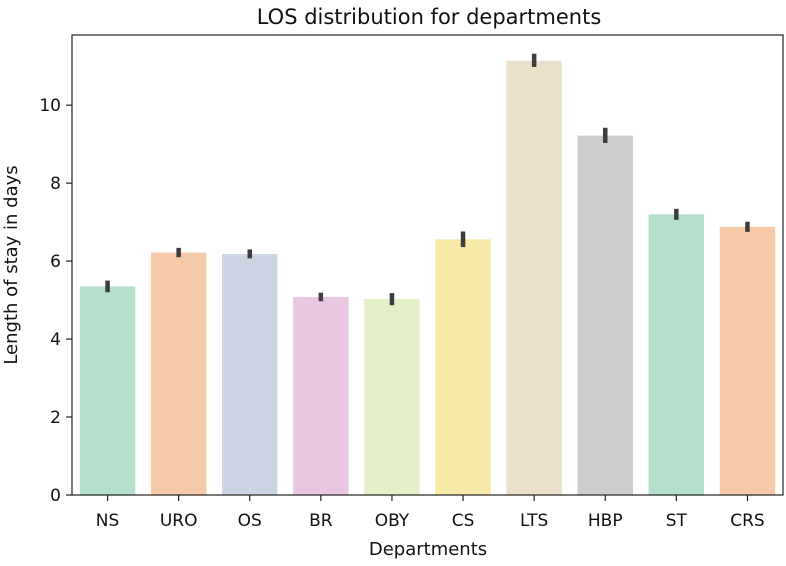  I want to click on bar-cs, so click(463, 367).